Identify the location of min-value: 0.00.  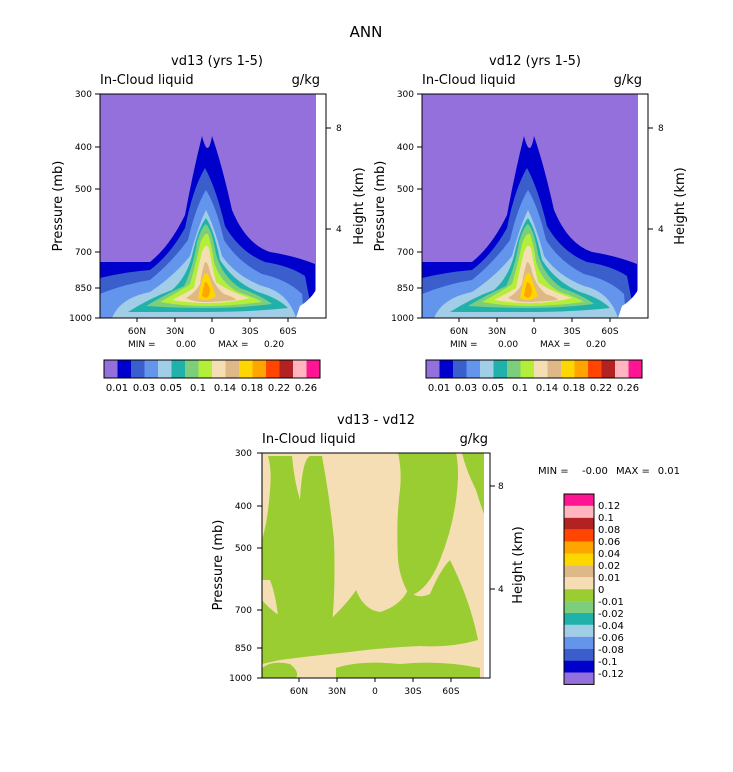
(186, 345).